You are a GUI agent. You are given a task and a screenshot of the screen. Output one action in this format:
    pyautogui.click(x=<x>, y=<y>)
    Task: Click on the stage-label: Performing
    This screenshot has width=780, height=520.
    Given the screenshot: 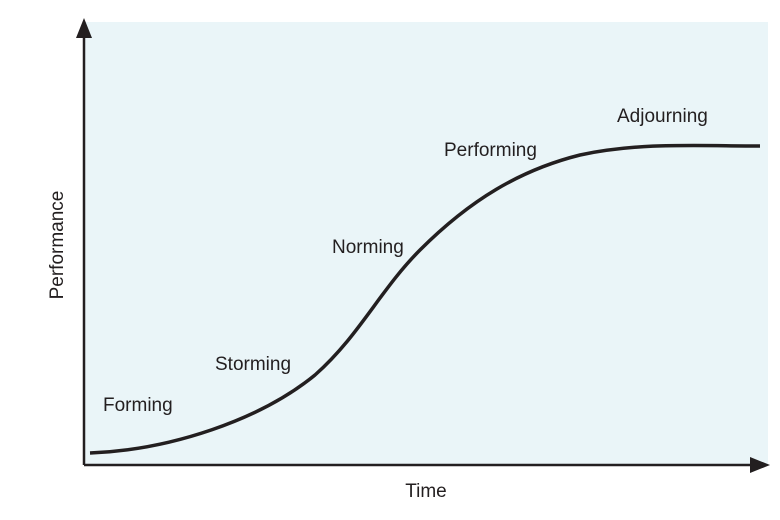 What is the action you would take?
    pyautogui.click(x=490, y=150)
    